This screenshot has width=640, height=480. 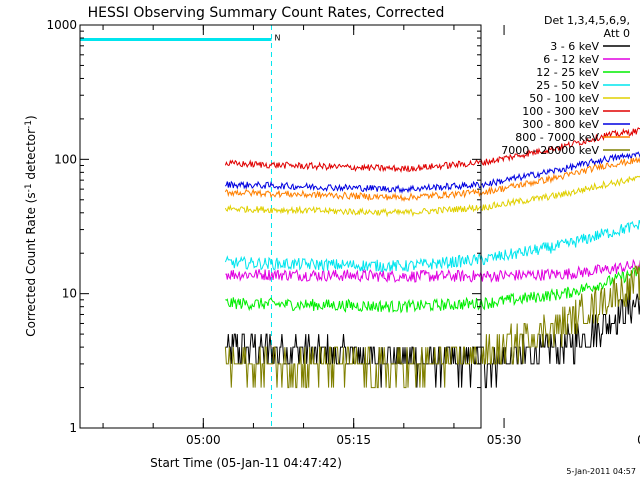 What do you see at coordinates (617, 33) in the screenshot?
I see `legend-header-1: Att 0` at bounding box center [617, 33].